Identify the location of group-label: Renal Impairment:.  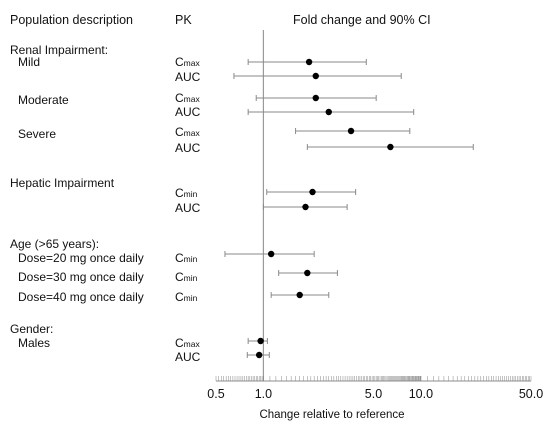
(59, 50).